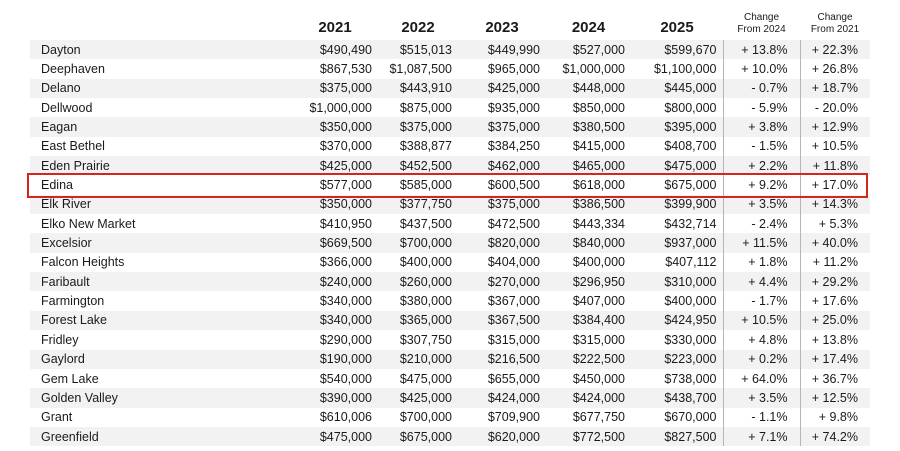 The height and width of the screenshot is (451, 900). I want to click on change-from-2021: + 17.6%, so click(834, 301).